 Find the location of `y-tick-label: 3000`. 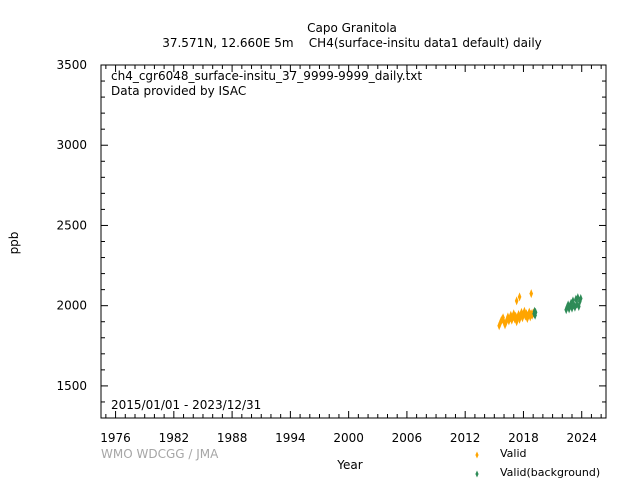

y-tick-label: 3000 is located at coordinates (71, 145).